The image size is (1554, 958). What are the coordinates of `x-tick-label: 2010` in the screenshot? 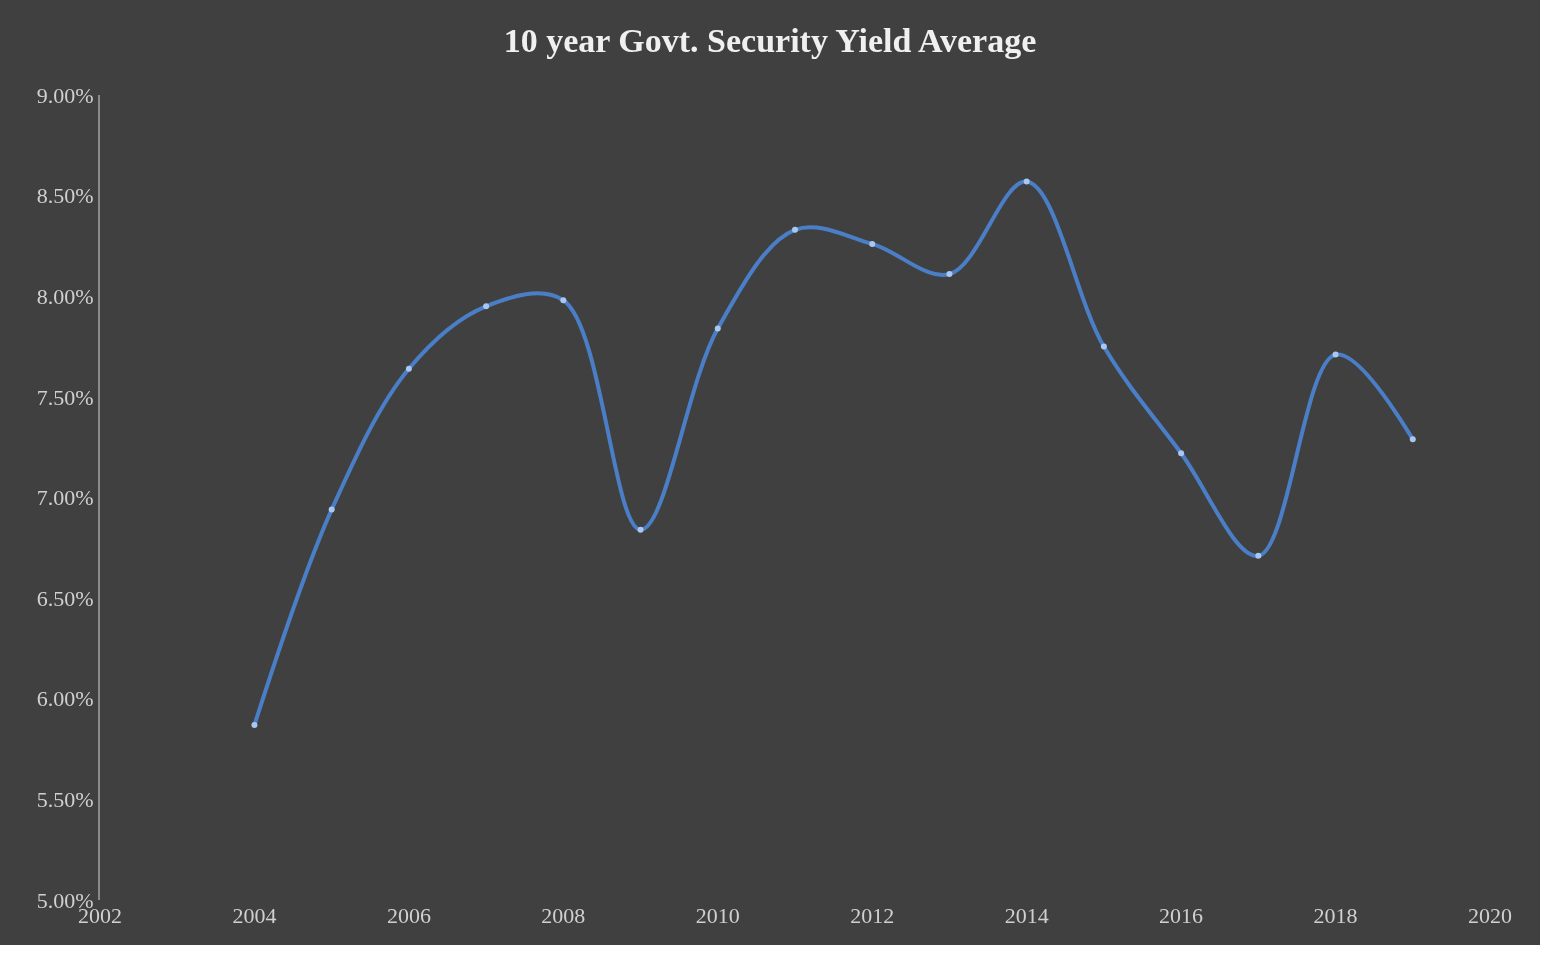 It's located at (717, 915).